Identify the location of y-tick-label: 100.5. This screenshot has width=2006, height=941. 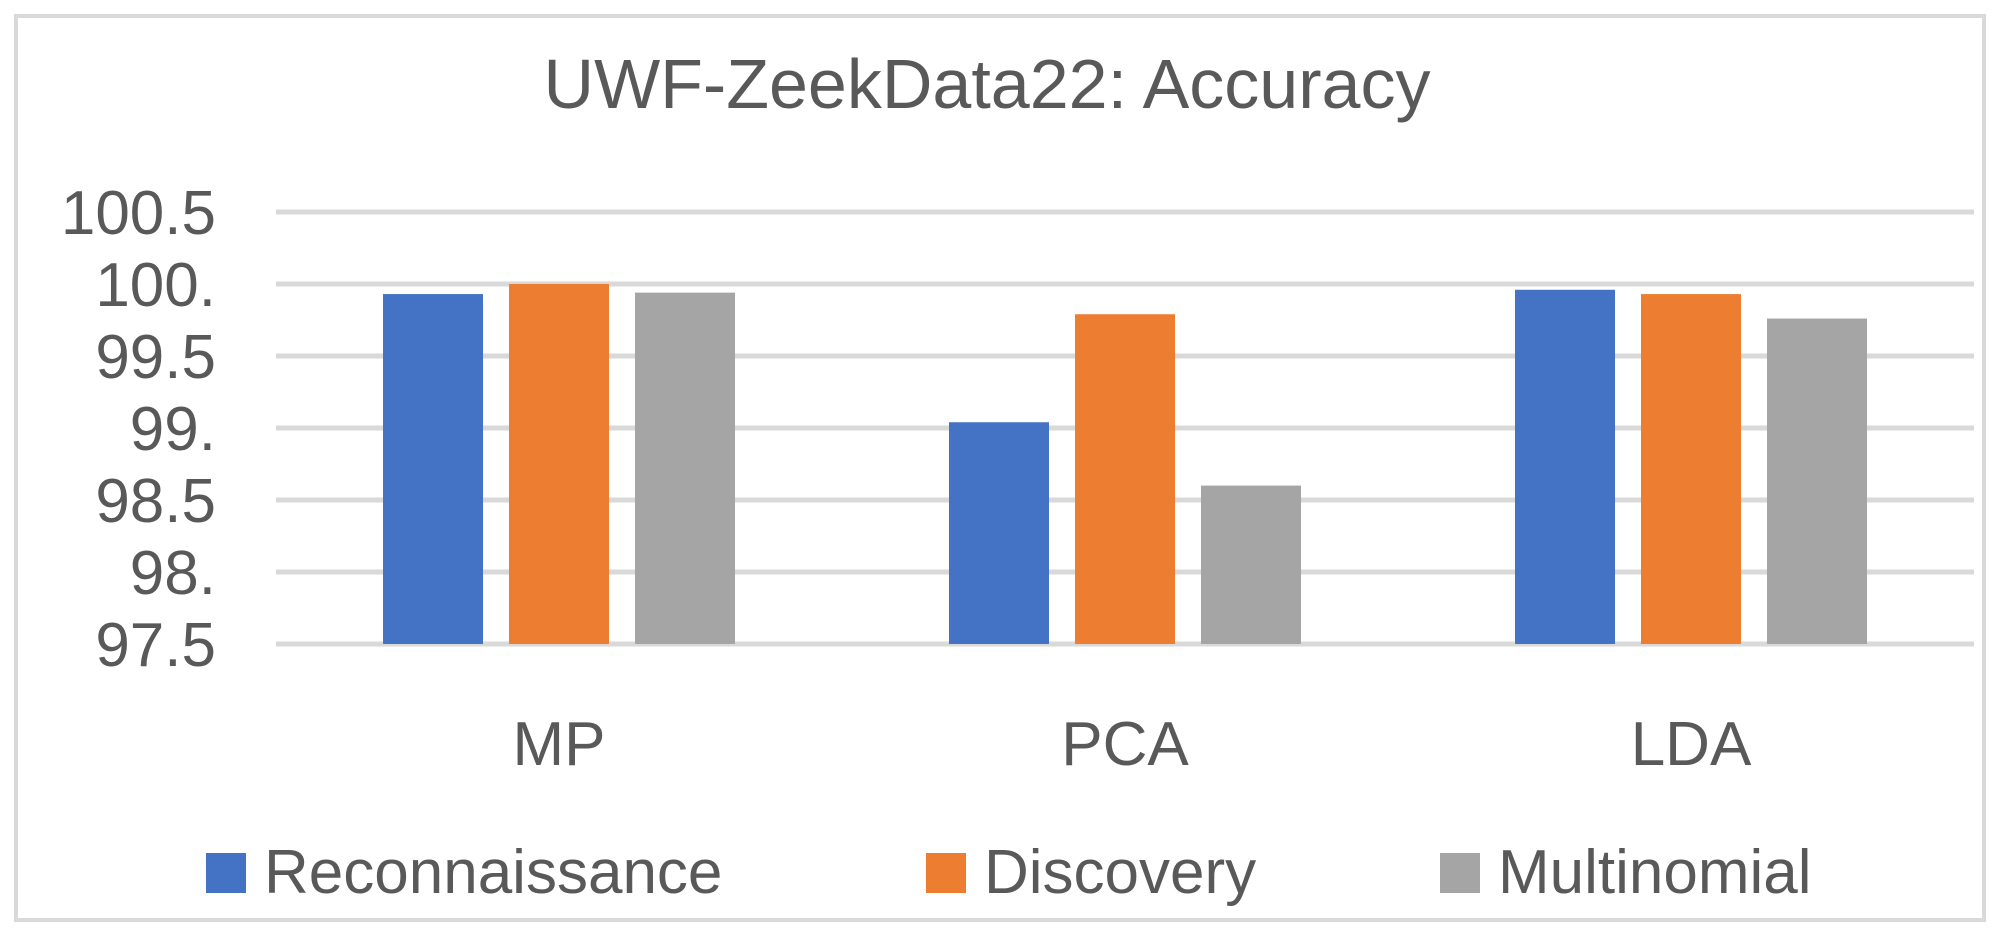
(138, 213).